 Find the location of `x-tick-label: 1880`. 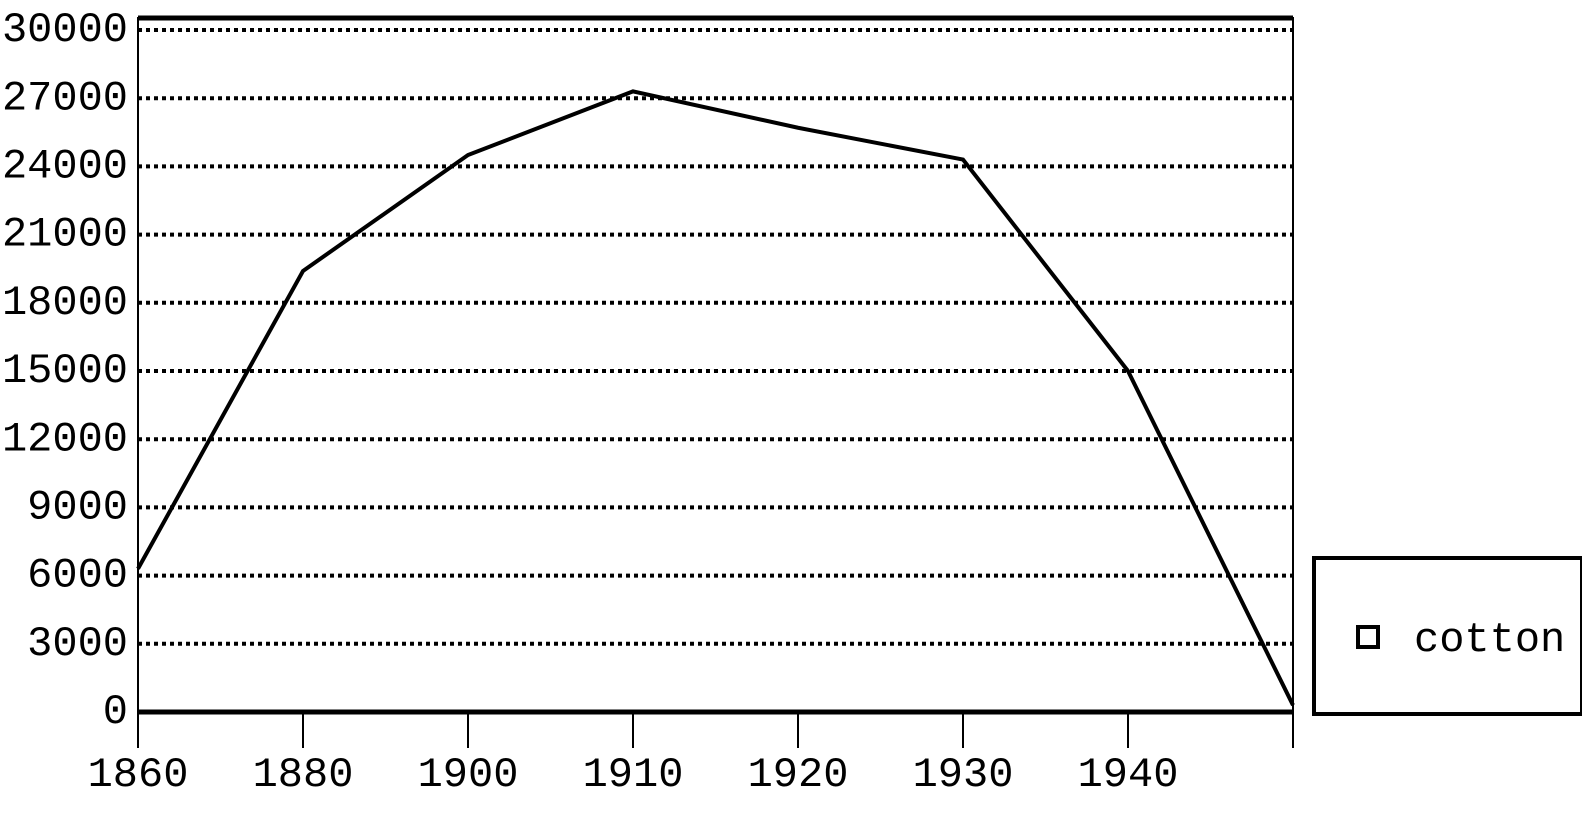

x-tick-label: 1880 is located at coordinates (303, 775).